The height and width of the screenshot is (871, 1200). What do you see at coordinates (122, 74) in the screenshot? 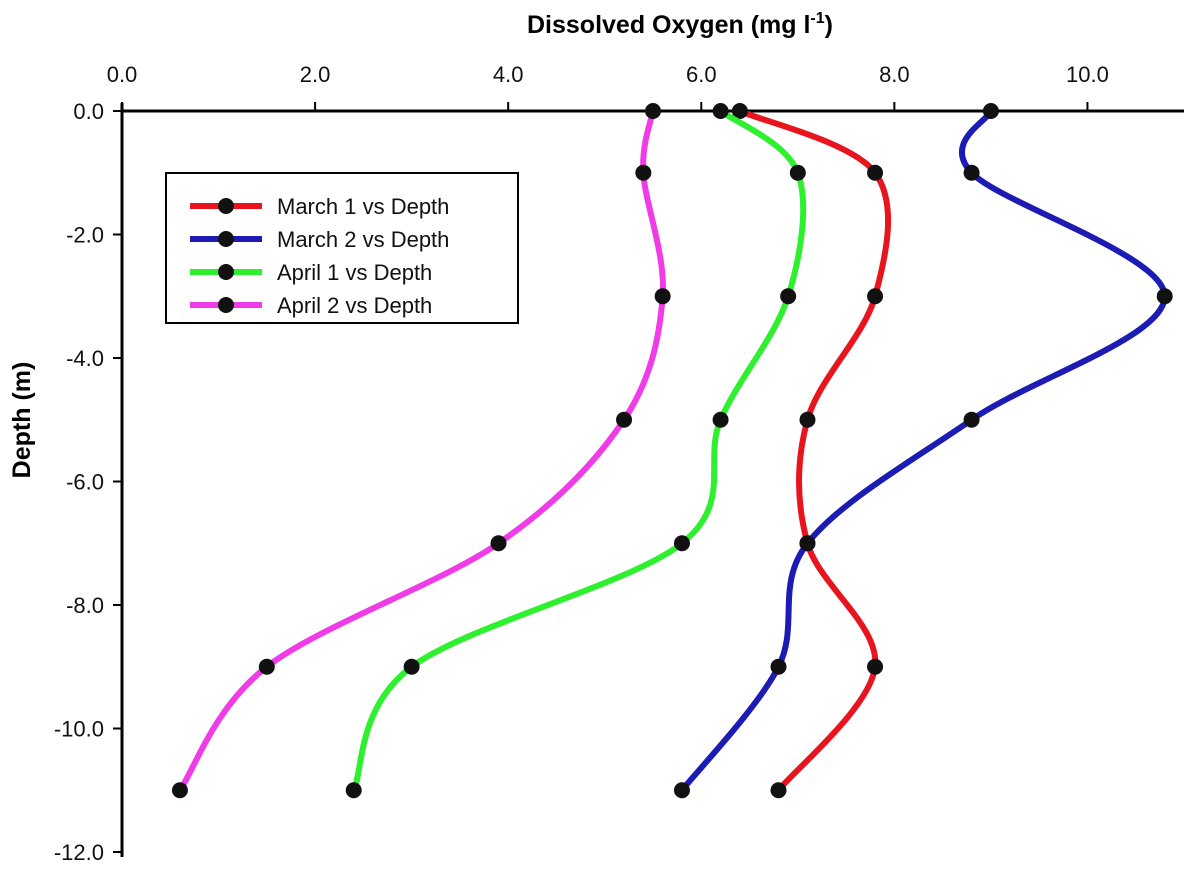
I see `x-tick-label: 0.0` at bounding box center [122, 74].